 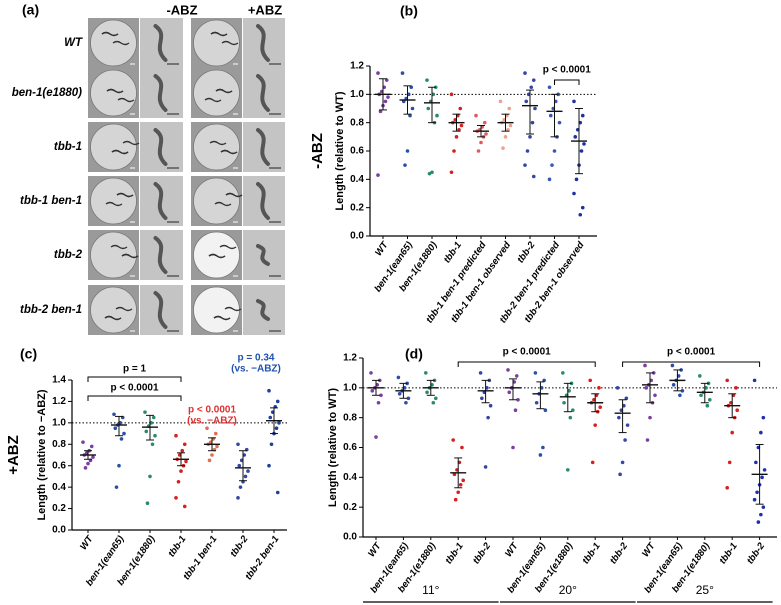 What do you see at coordinates (135, 369) in the screenshot?
I see `annotation: p = 1` at bounding box center [135, 369].